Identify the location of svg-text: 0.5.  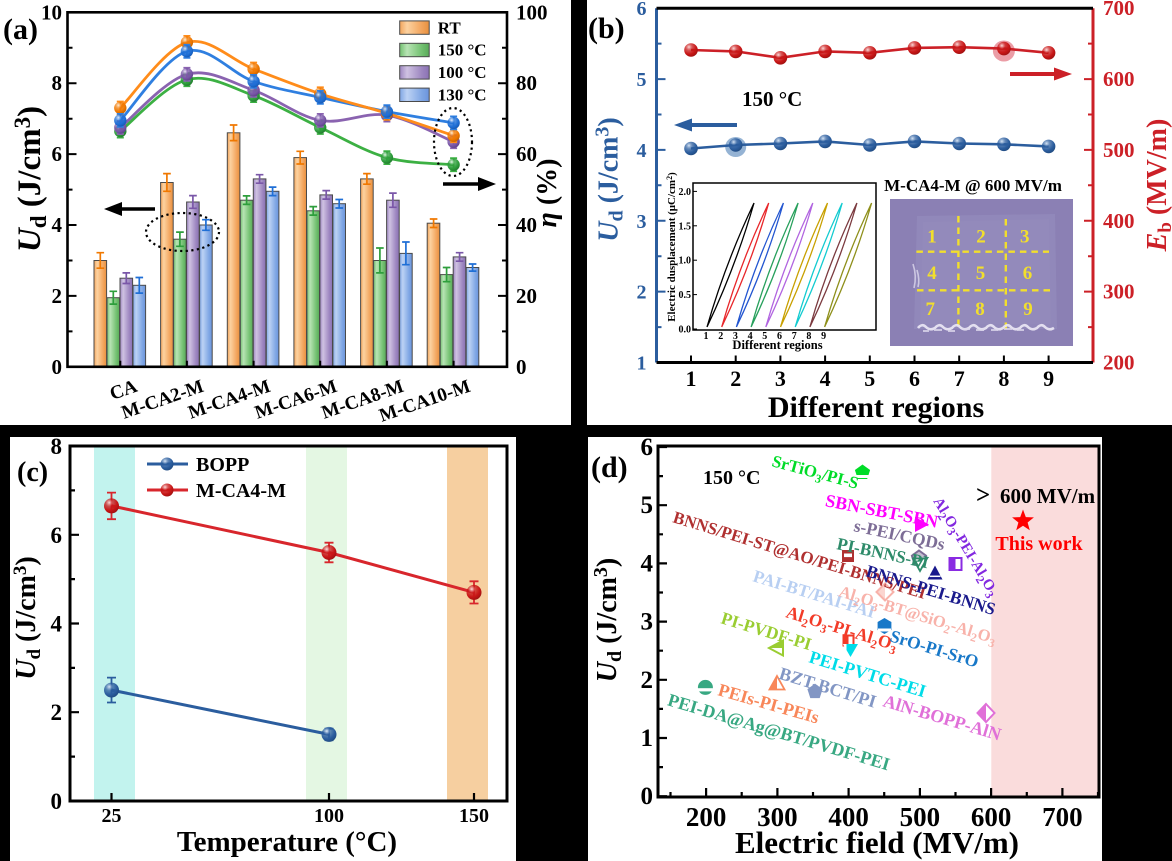
(685, 295).